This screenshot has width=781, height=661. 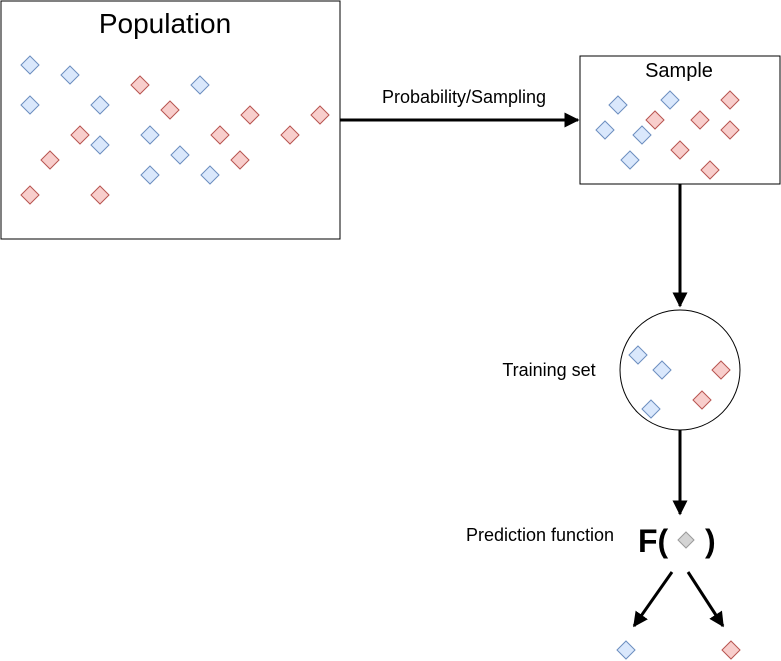 I want to click on training-points, so click(x=679, y=382).